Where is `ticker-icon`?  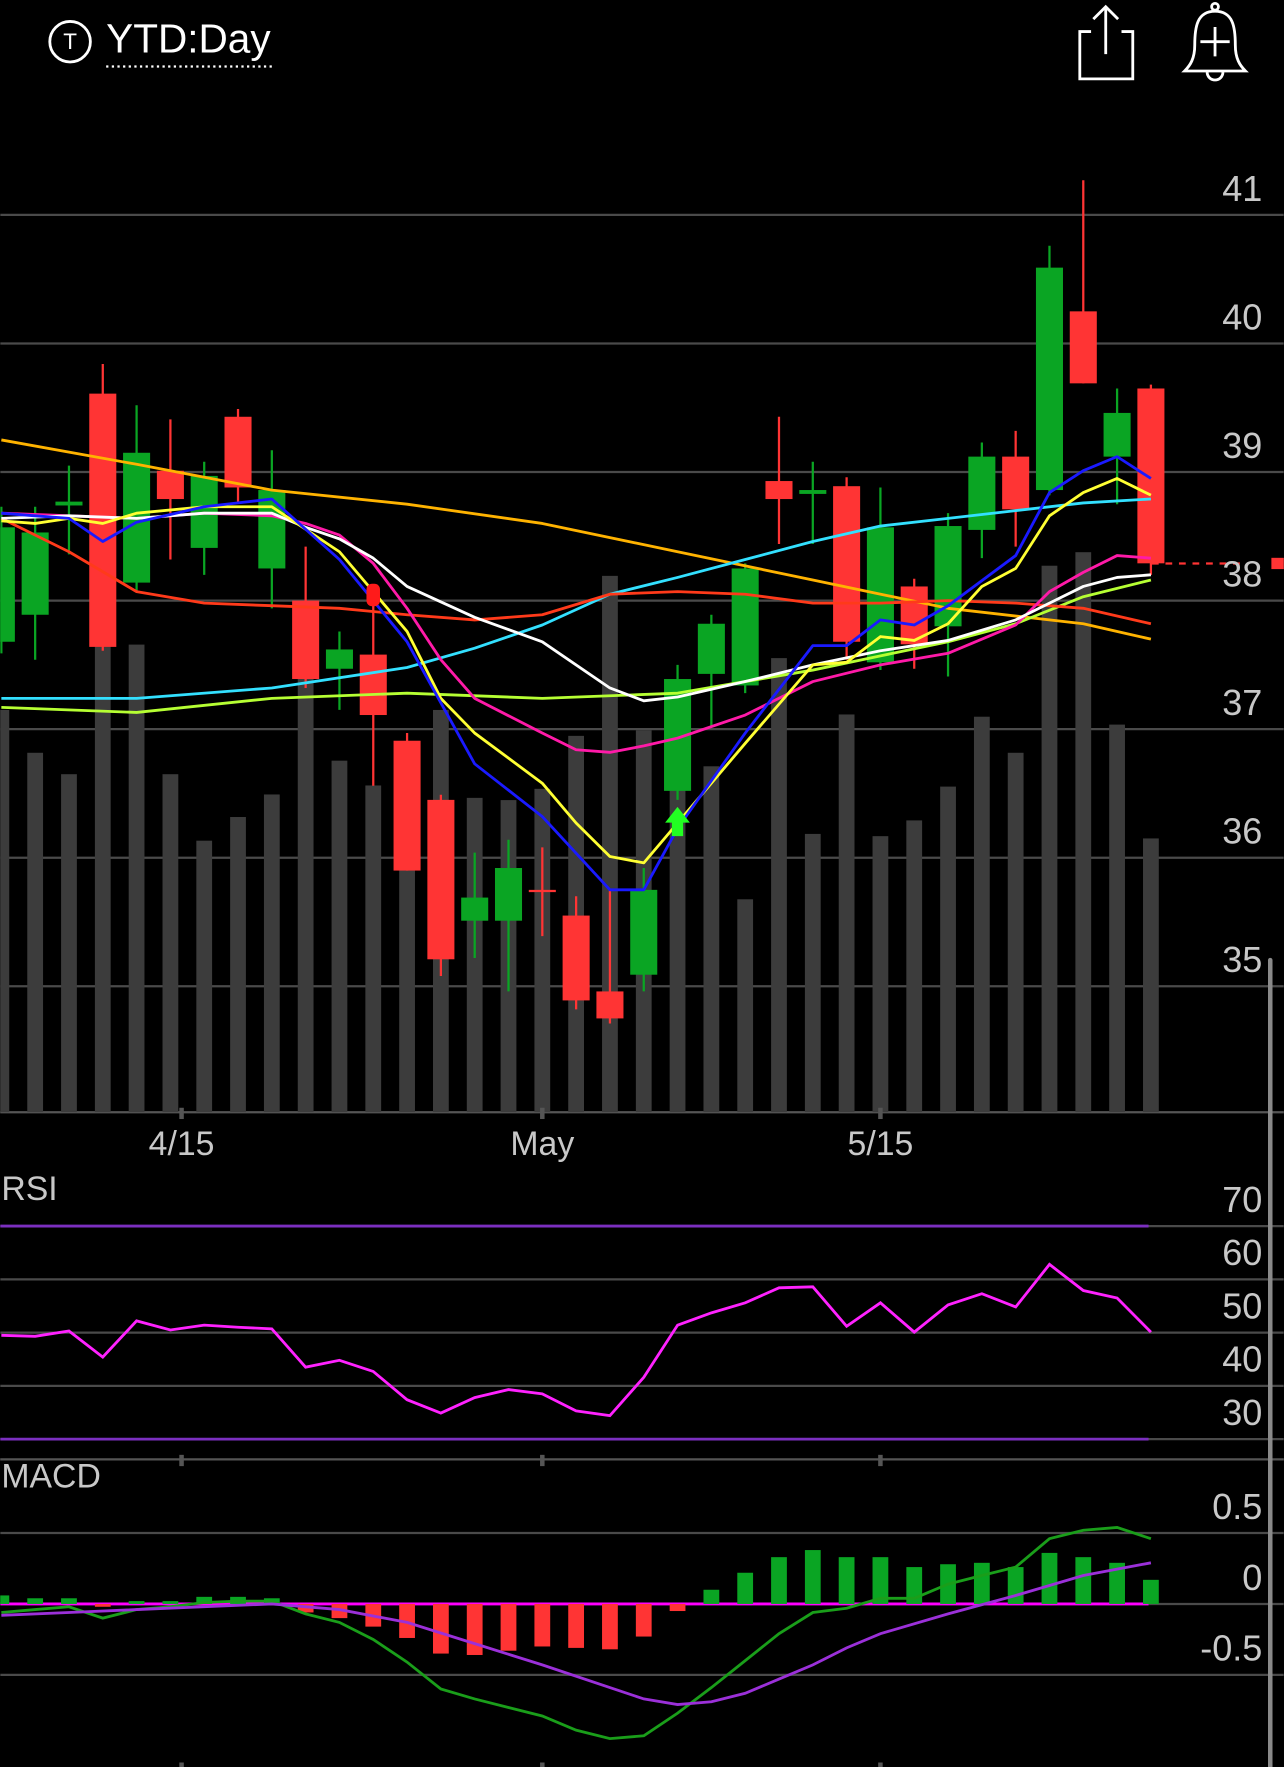
ticker-icon is located at coordinates (70, 42).